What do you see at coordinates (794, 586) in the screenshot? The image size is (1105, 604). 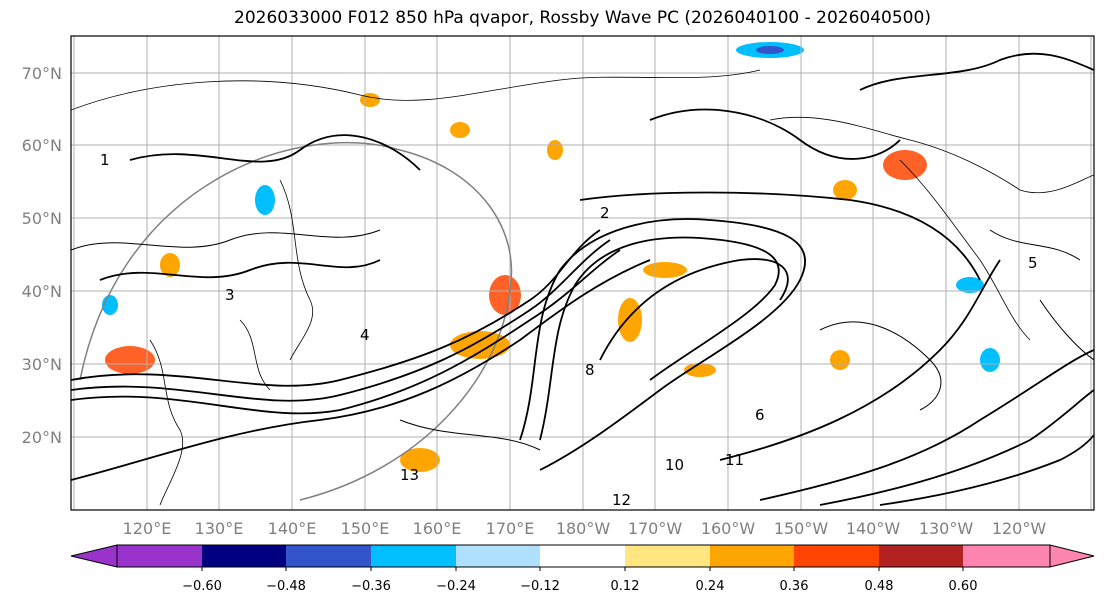 I see `colorbar-tick-label: 0.36` at bounding box center [794, 586].